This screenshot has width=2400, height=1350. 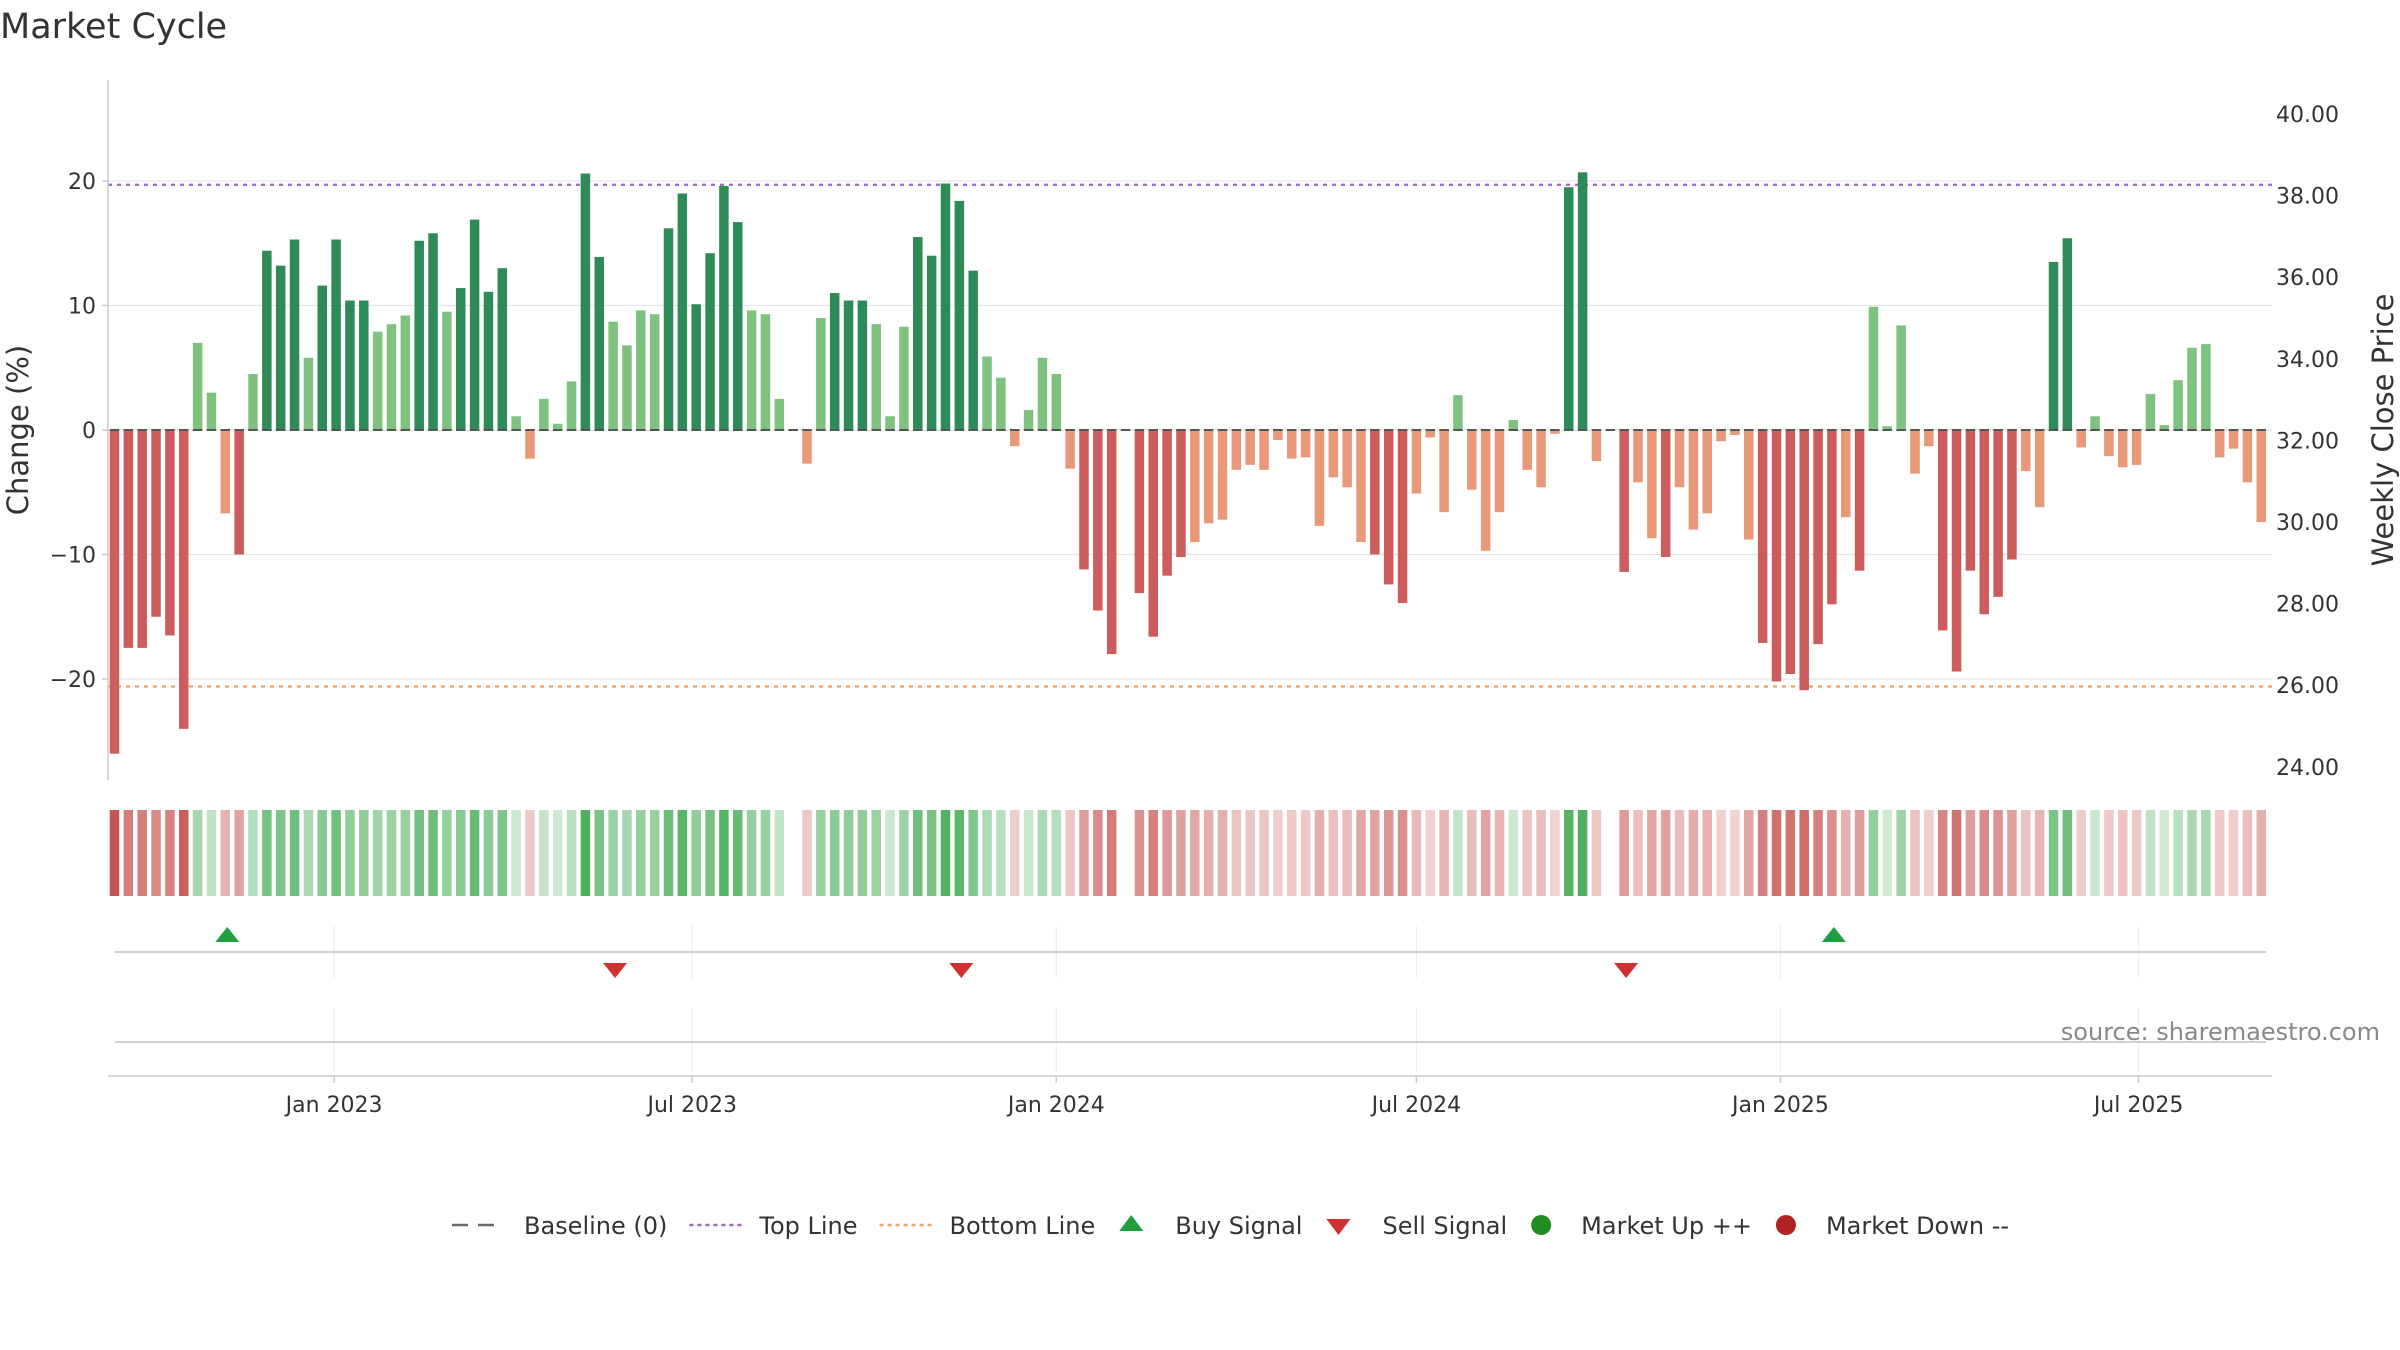 What do you see at coordinates (559, 1226) in the screenshot?
I see `legend-item: Baseline (0)` at bounding box center [559, 1226].